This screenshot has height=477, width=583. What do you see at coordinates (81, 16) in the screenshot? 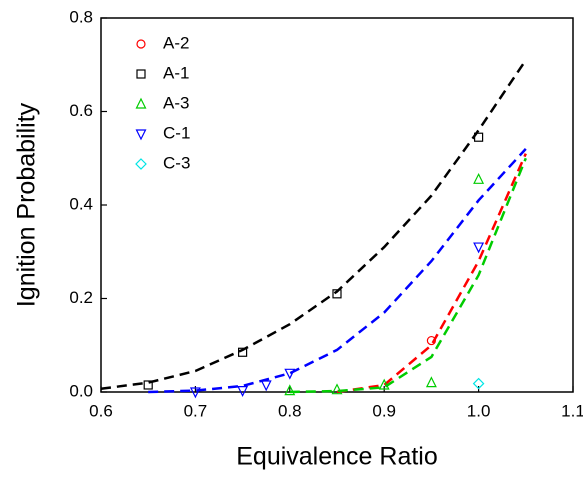
I see `y-tick-label: 0.8` at bounding box center [81, 16].